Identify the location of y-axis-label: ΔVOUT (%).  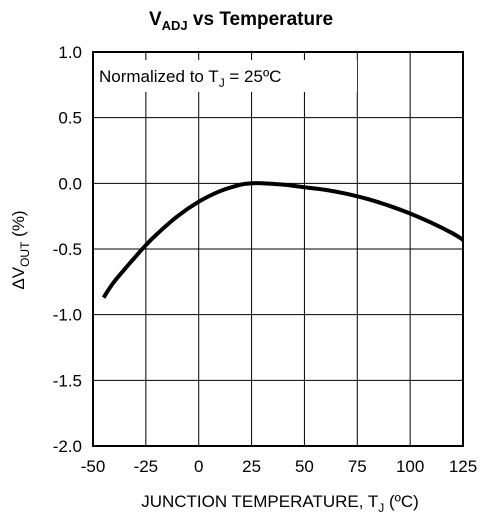
(20, 249).